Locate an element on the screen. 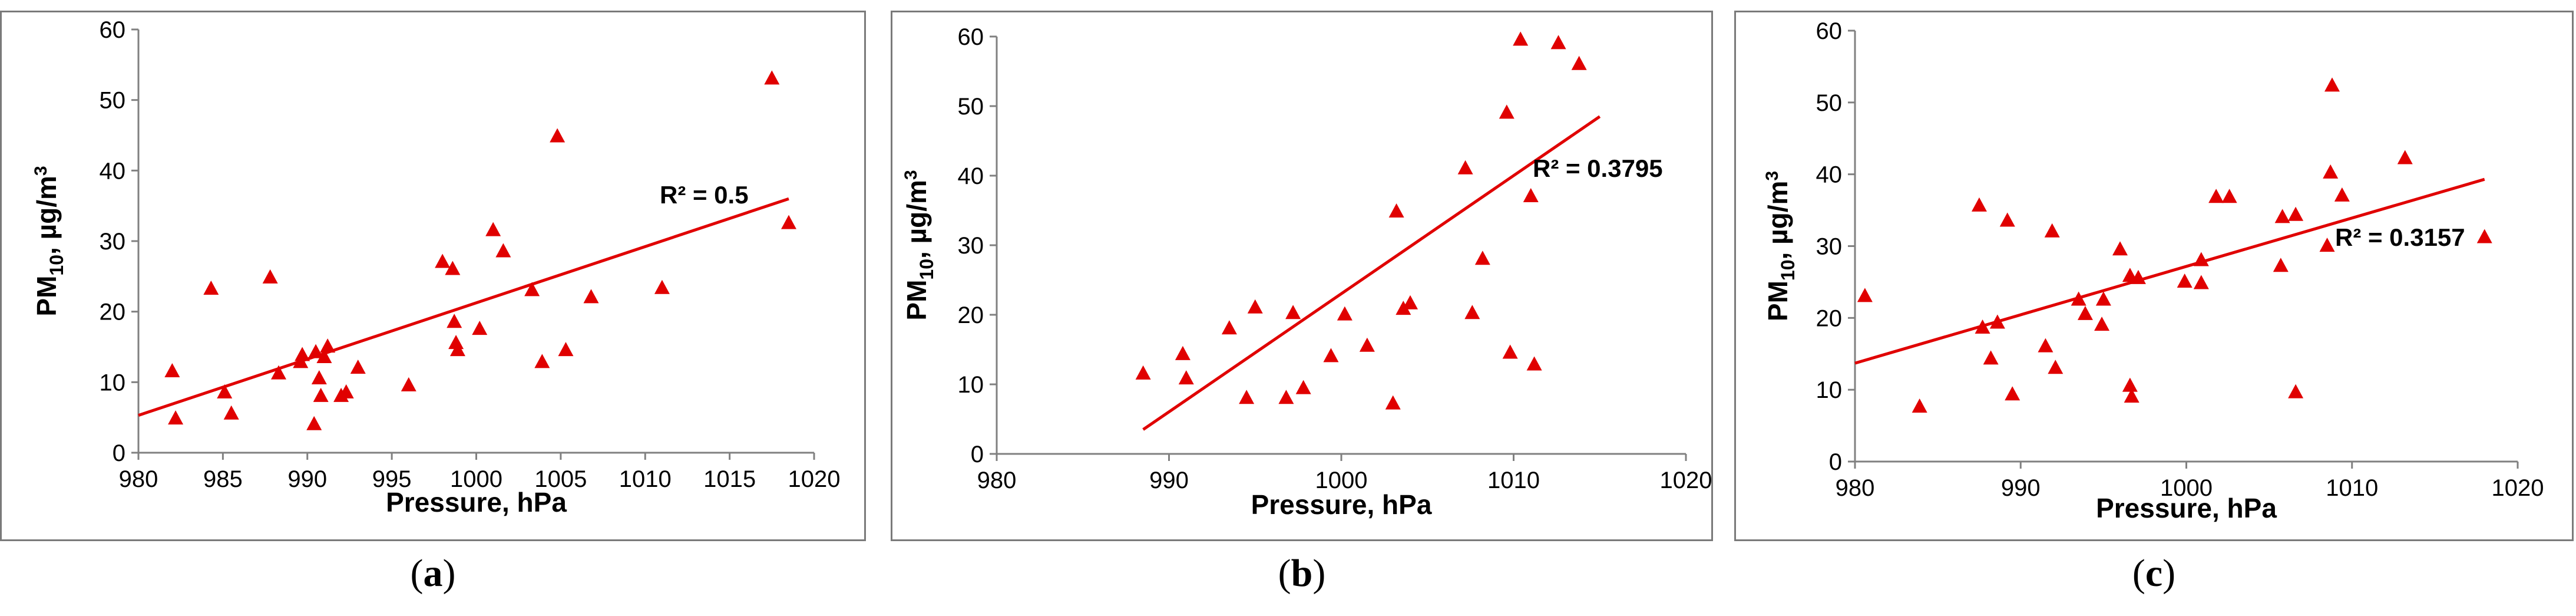  r-squared-label: R² = 0.5 is located at coordinates (704, 195).